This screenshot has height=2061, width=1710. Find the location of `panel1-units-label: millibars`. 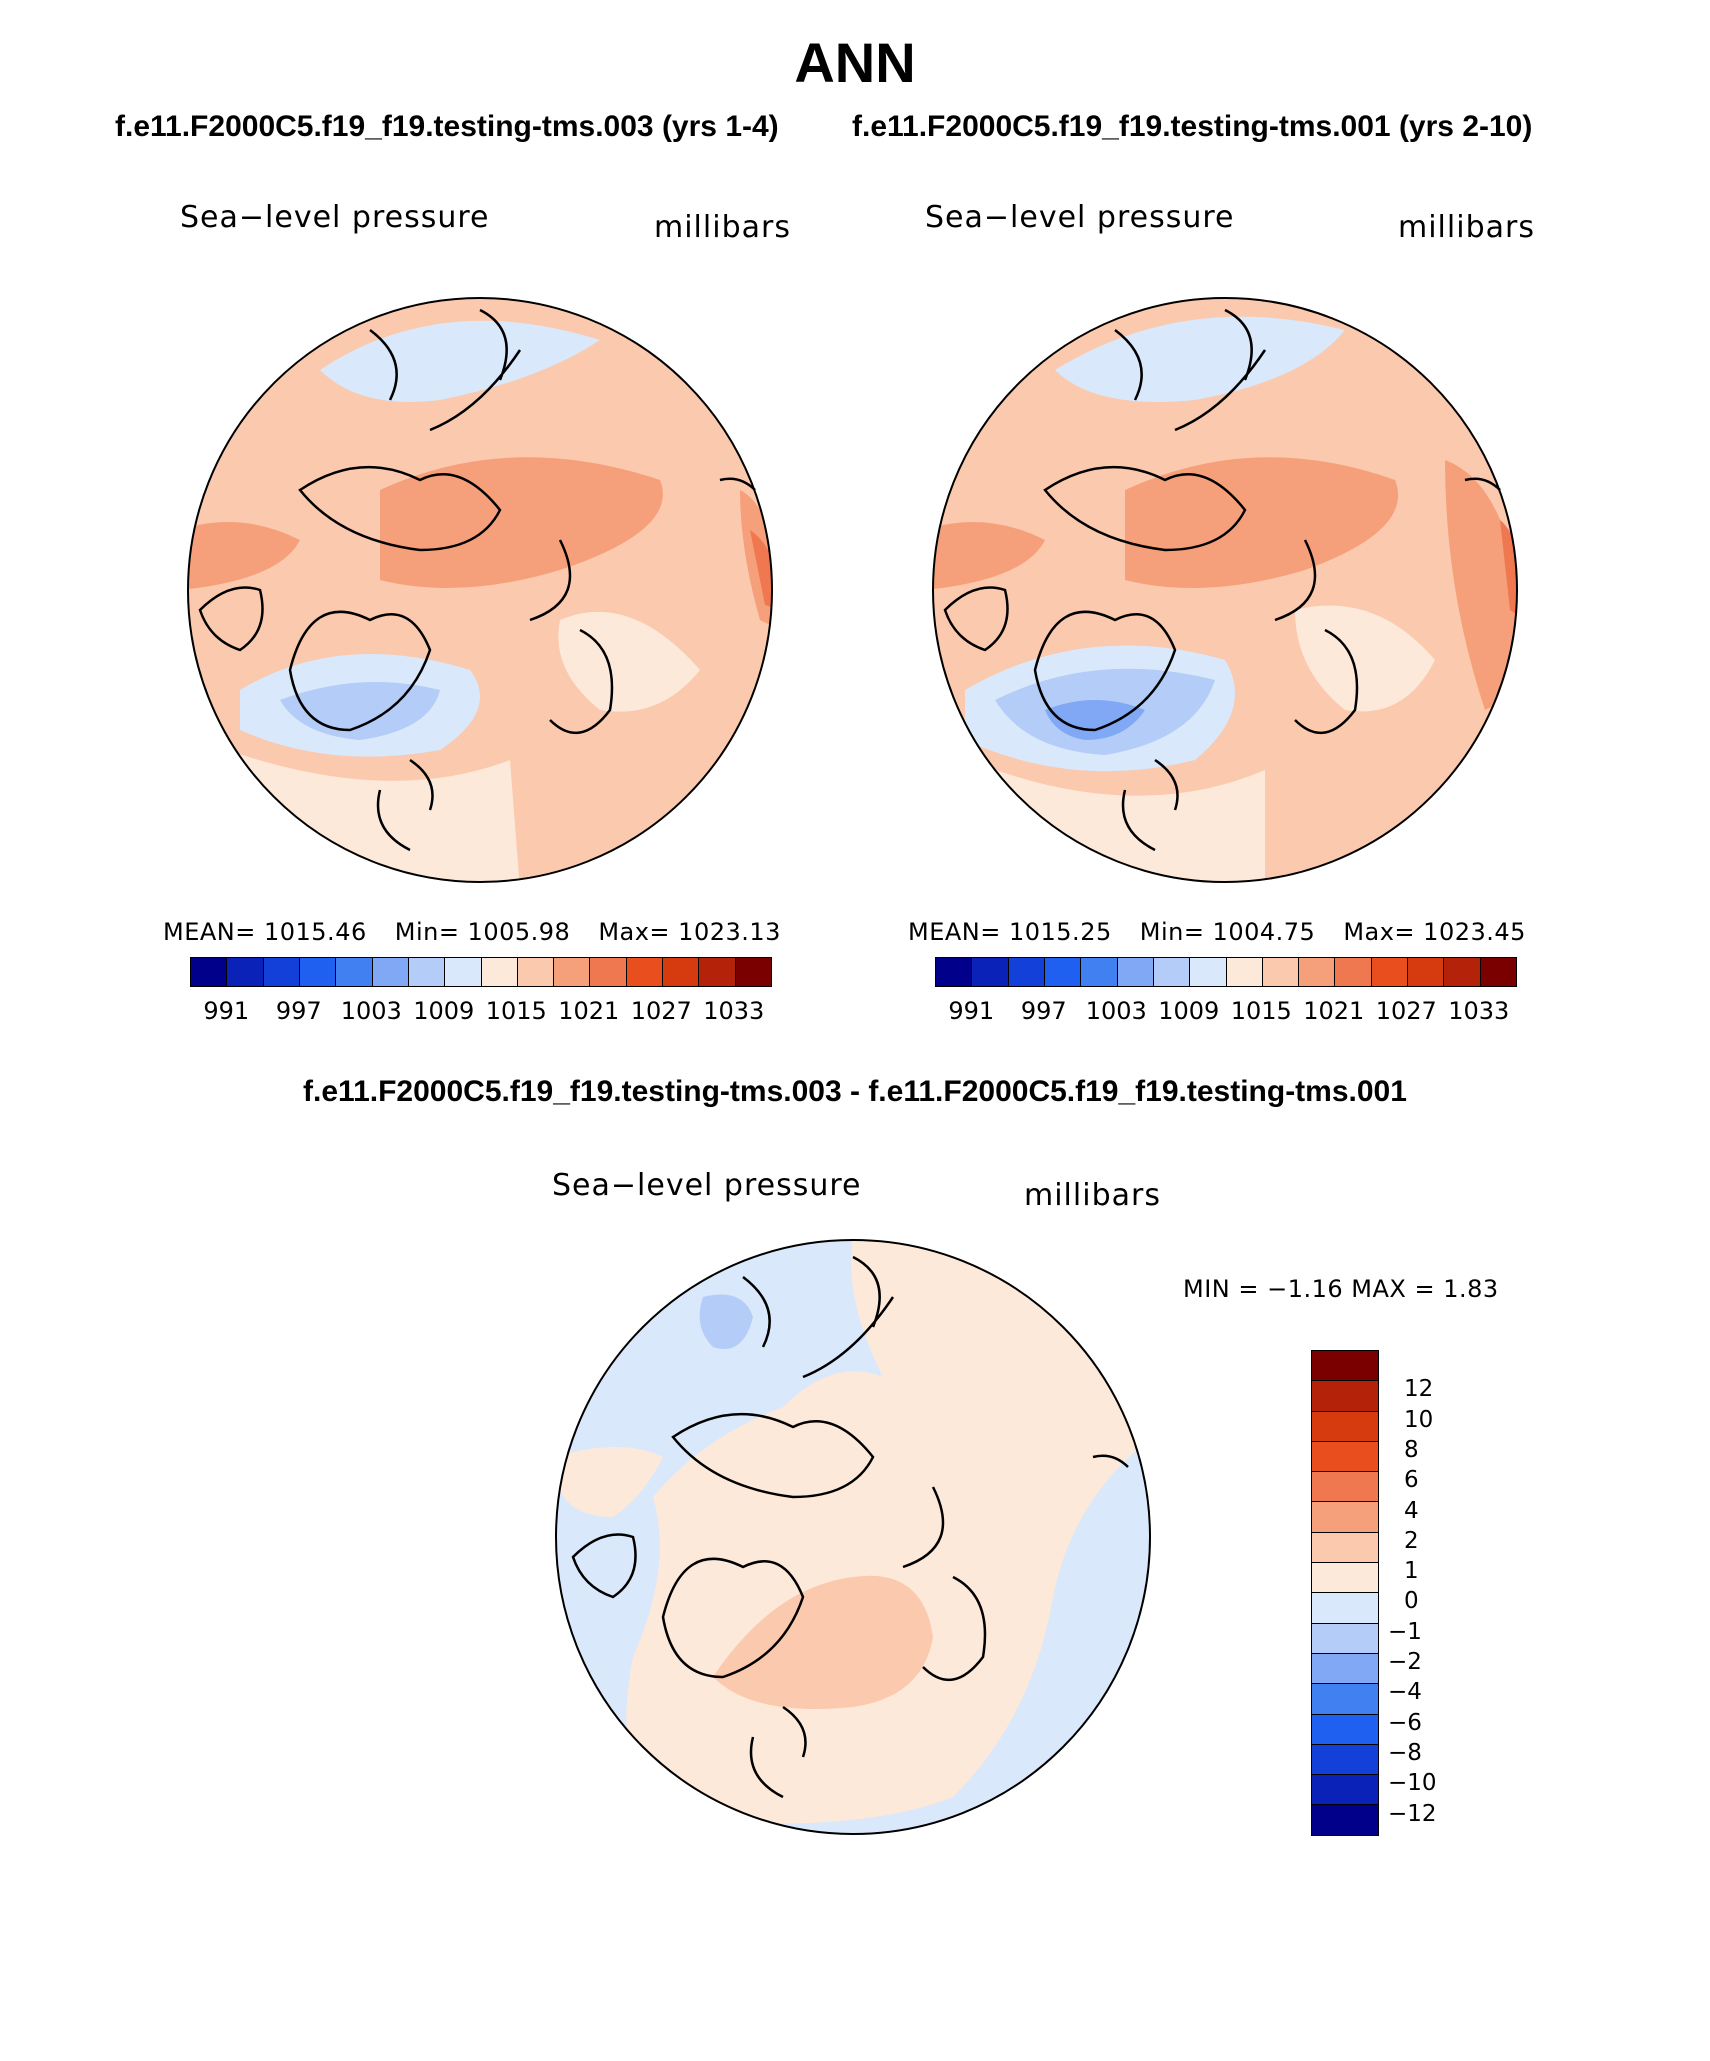

panel1-units-label: millibars is located at coordinates (722, 227).